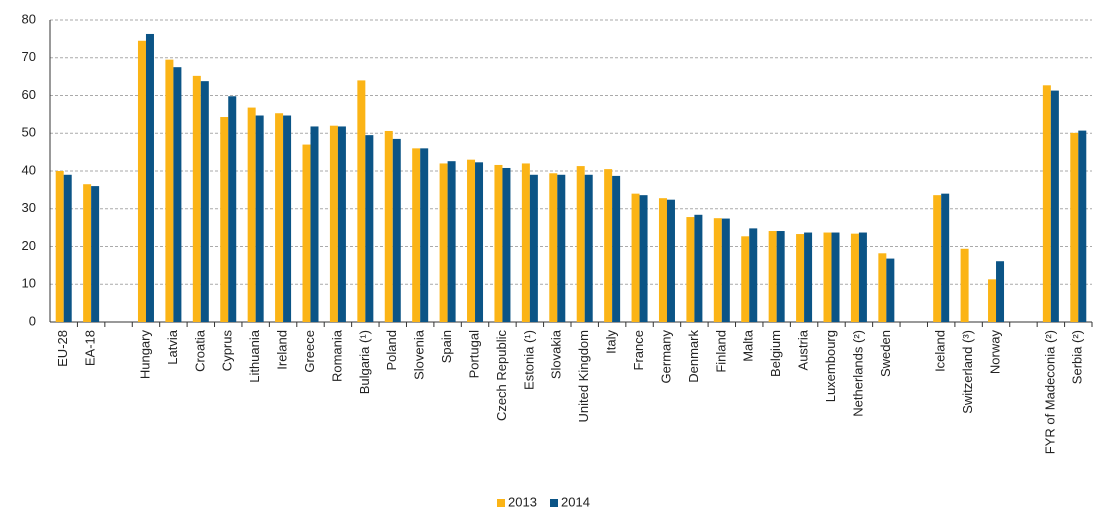 This screenshot has height=514, width=1093. Describe the element at coordinates (994, 352) in the screenshot. I see `x-tick-label: Norway` at that location.